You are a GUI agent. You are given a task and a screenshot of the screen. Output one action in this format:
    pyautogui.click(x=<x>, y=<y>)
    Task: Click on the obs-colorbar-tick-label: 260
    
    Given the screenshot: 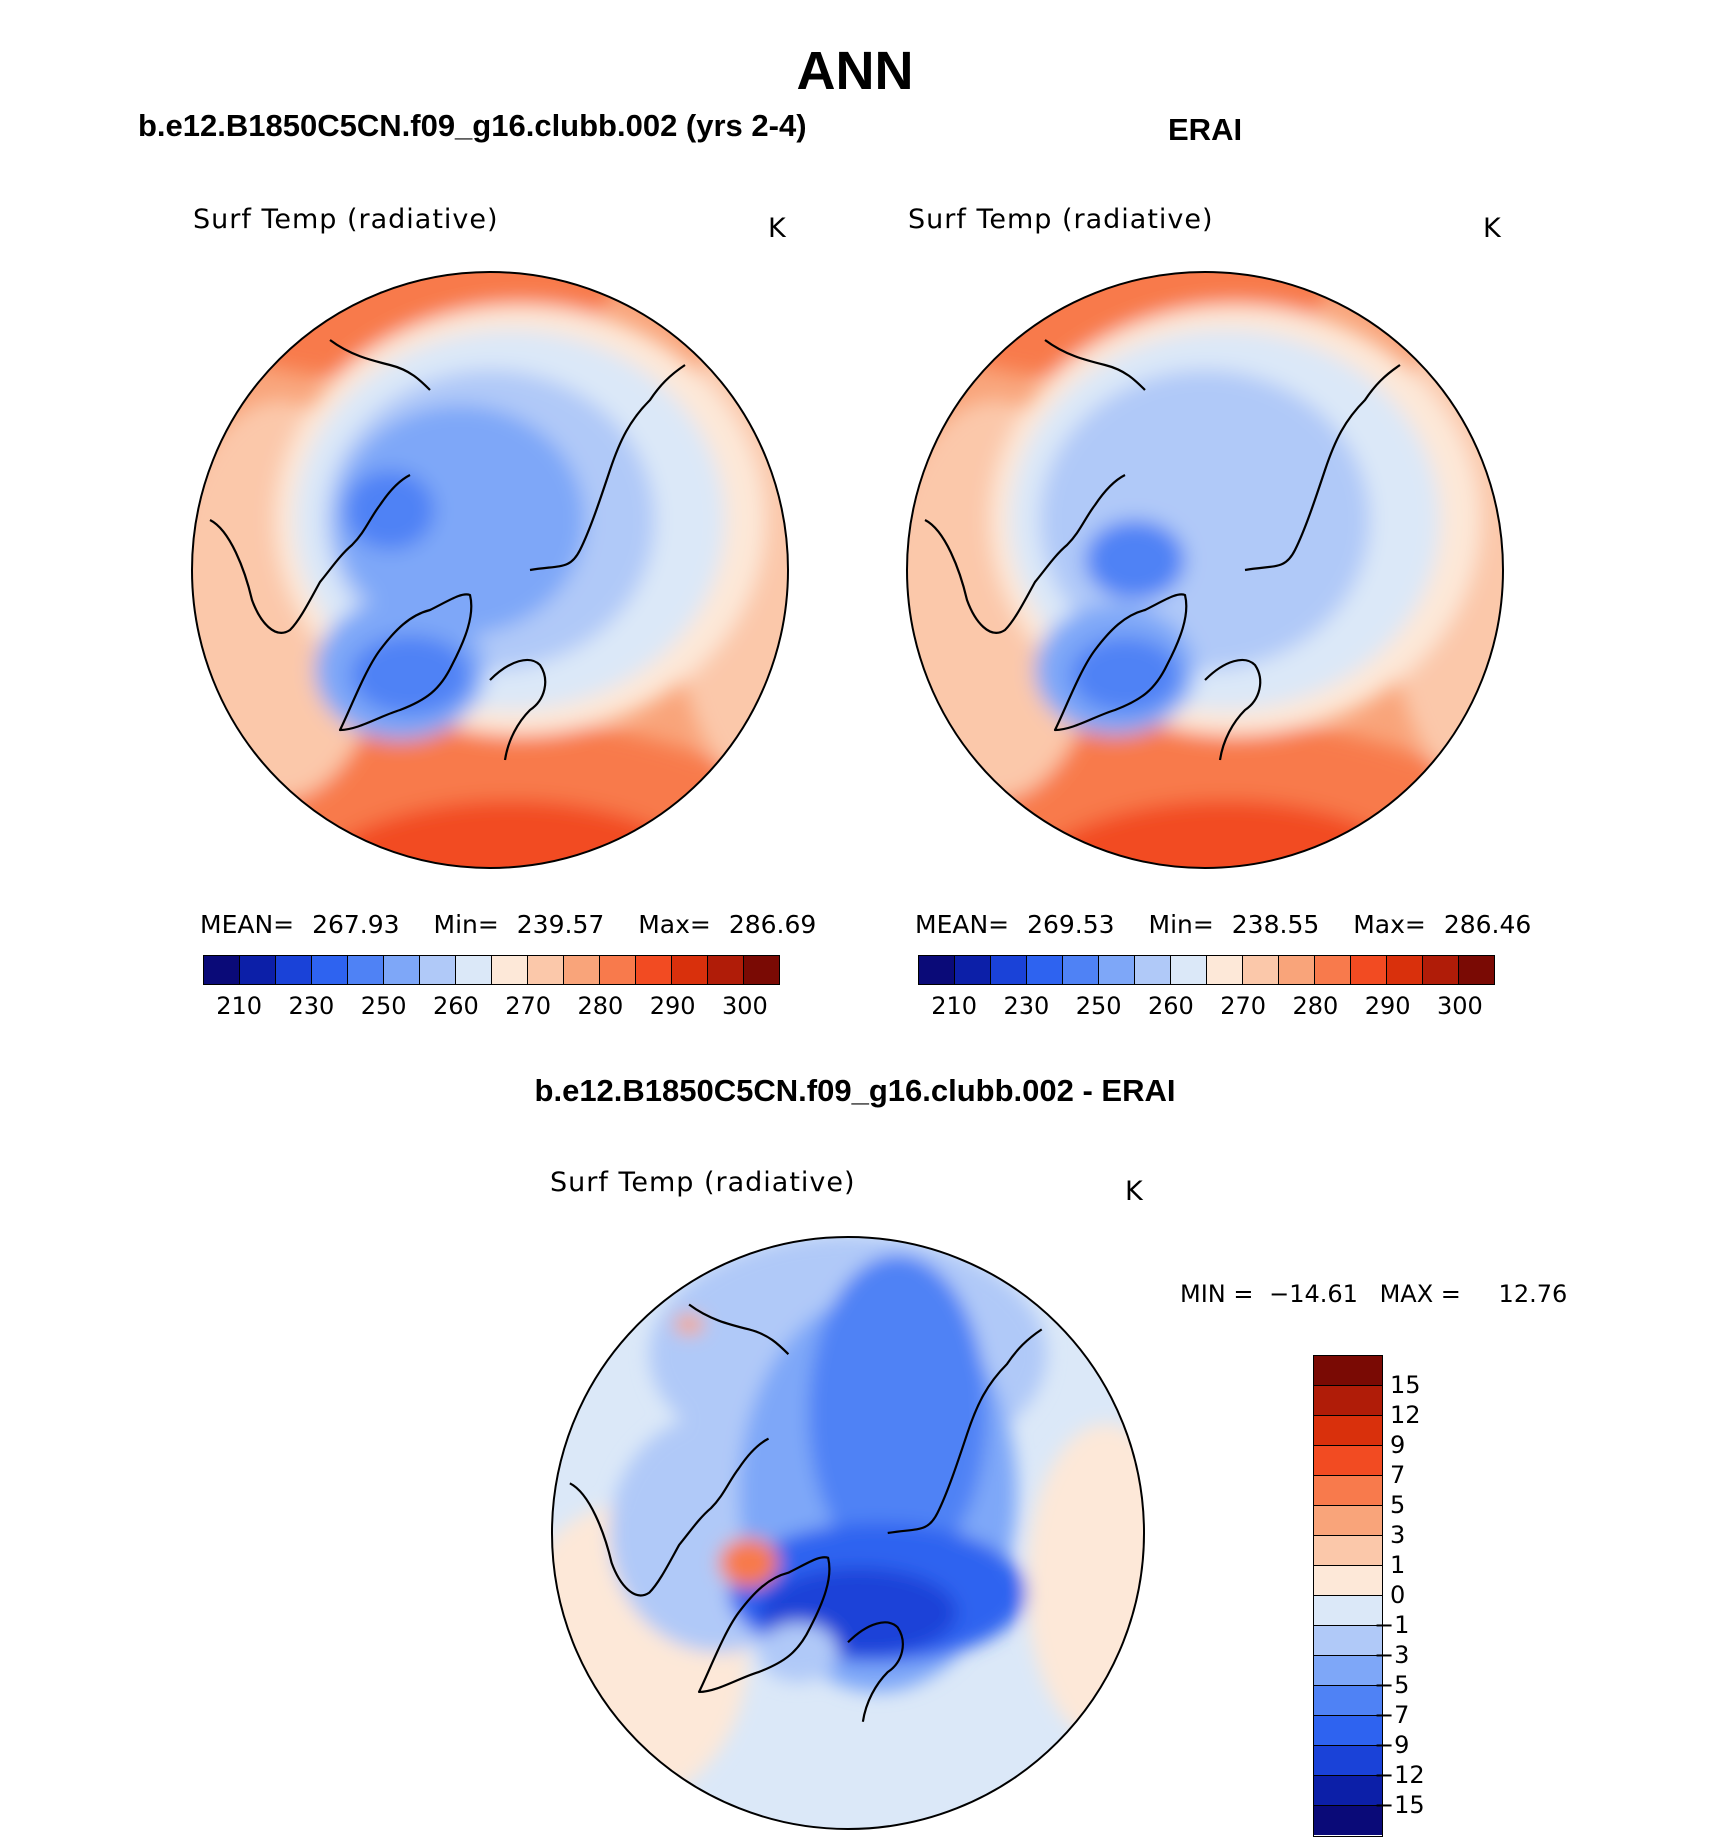 What is the action you would take?
    pyautogui.click(x=1170, y=1006)
    